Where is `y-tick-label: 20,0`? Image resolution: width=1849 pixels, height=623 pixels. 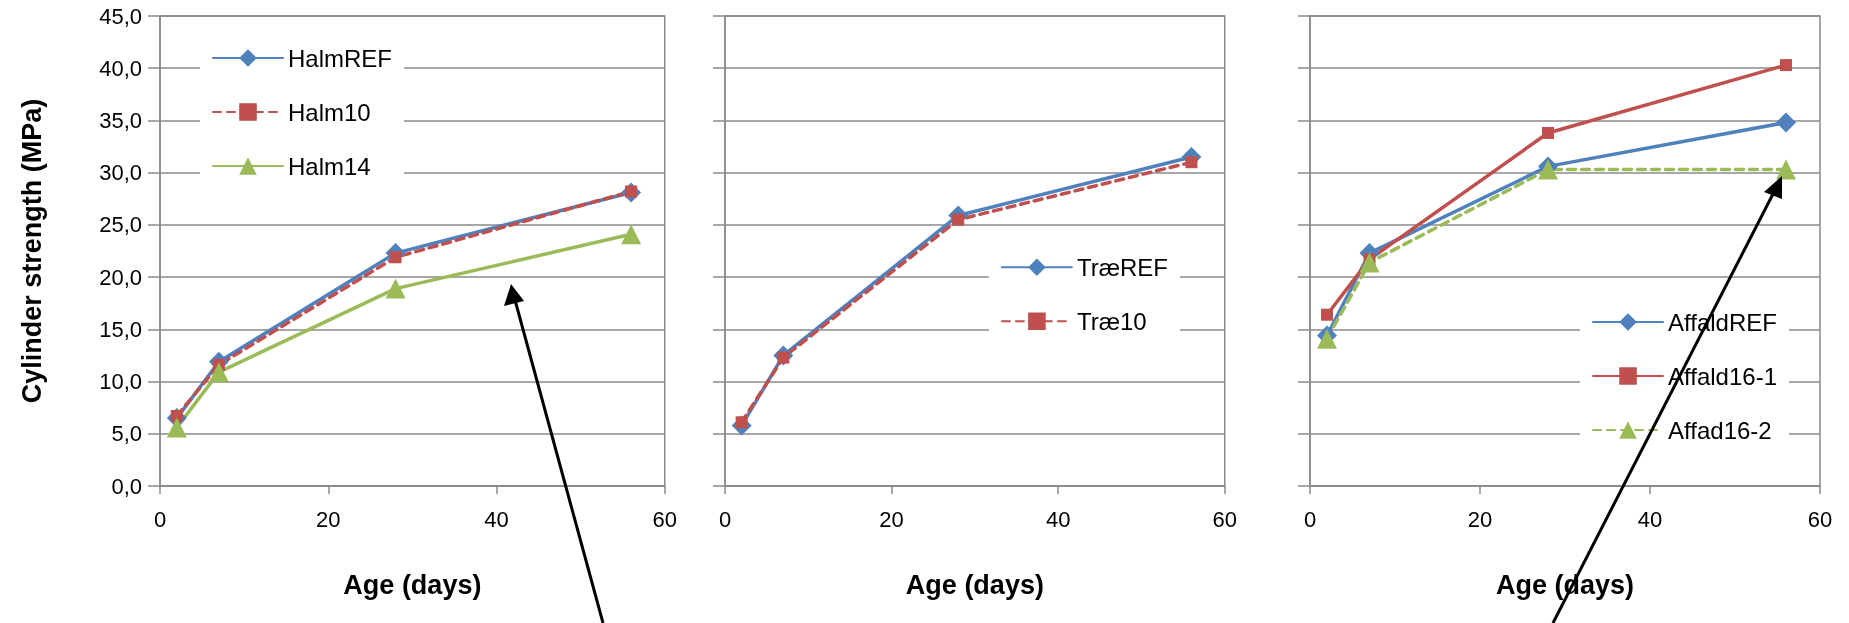
y-tick-label: 20,0 is located at coordinates (120, 277).